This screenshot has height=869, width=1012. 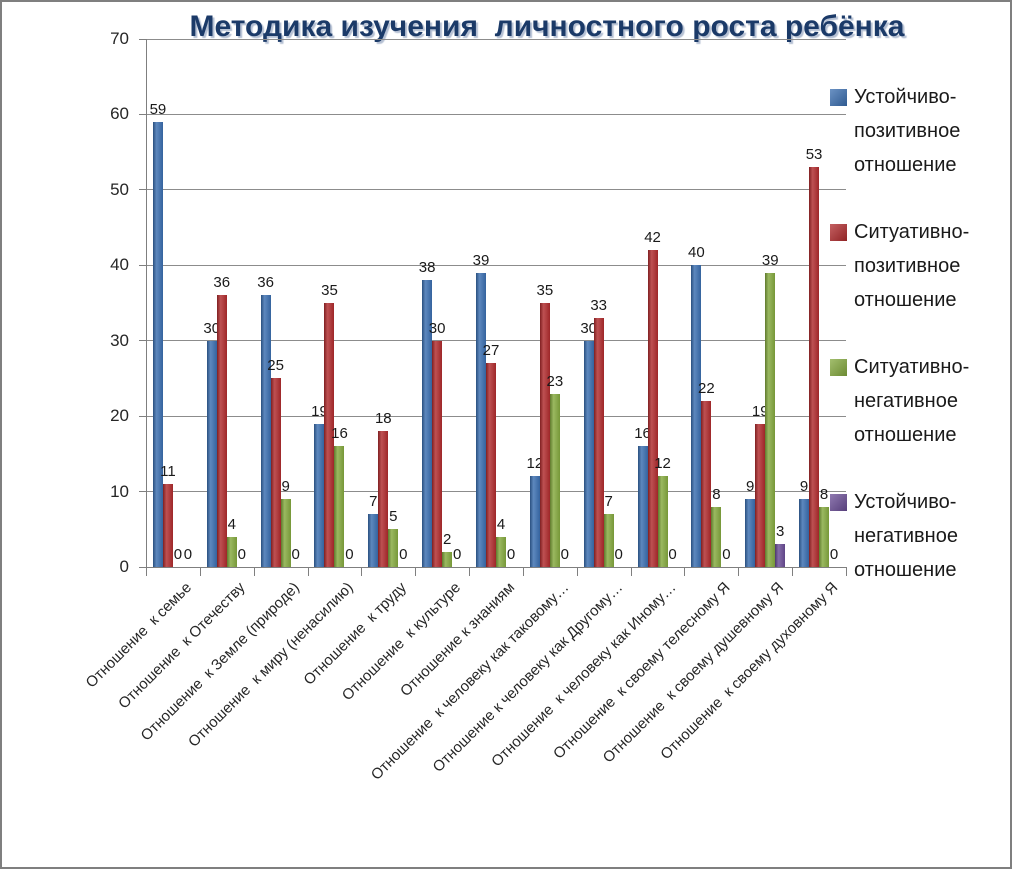 I want to click on legend-item: Устойчиво-негативное отношение, so click(x=920, y=536).